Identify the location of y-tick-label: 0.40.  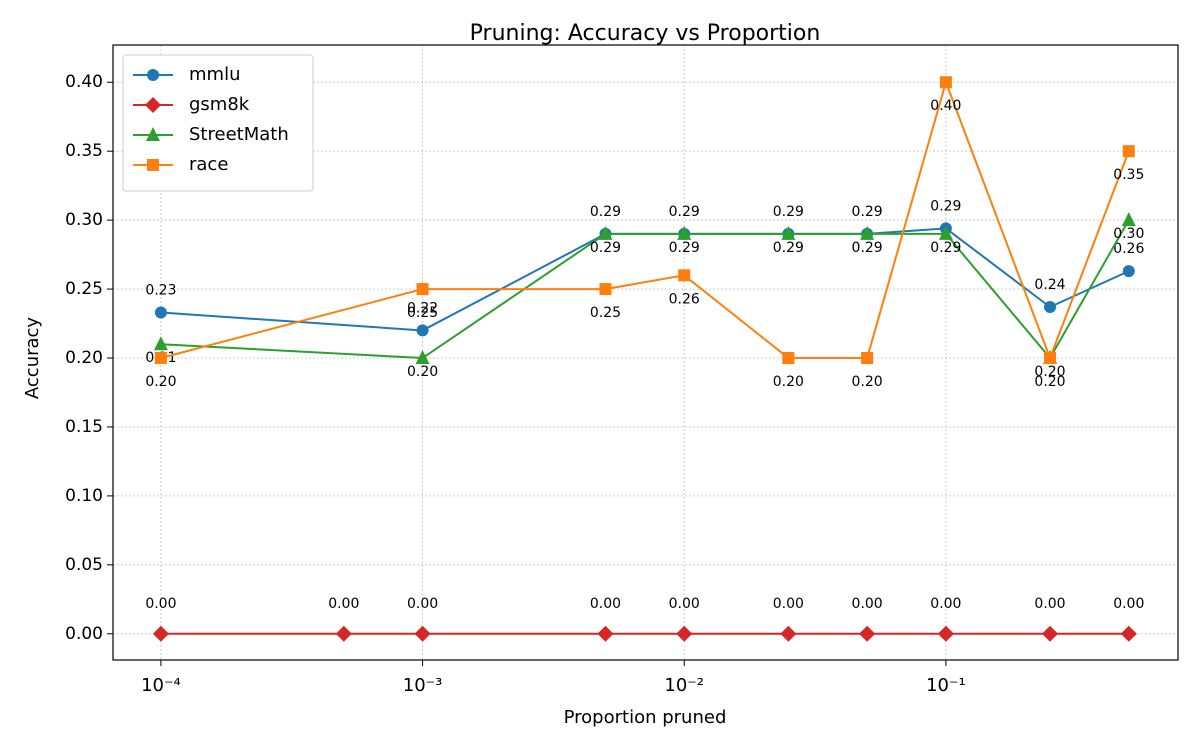
(84, 82).